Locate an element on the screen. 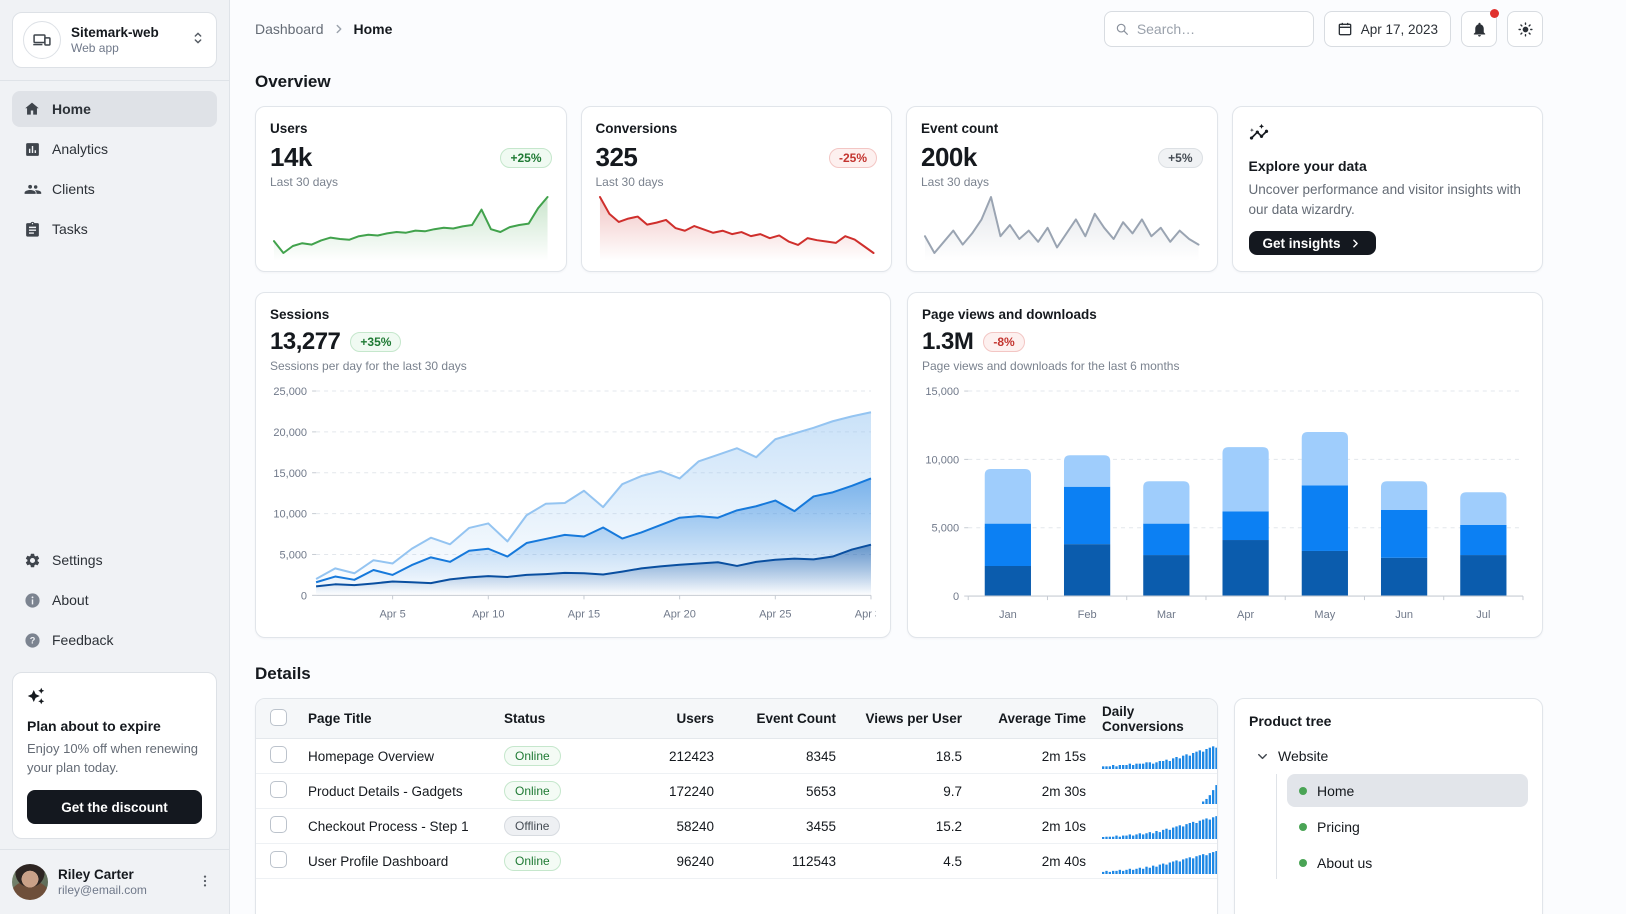 This screenshot has width=1626, height=914. svg-text: Jun is located at coordinates (1404, 615).